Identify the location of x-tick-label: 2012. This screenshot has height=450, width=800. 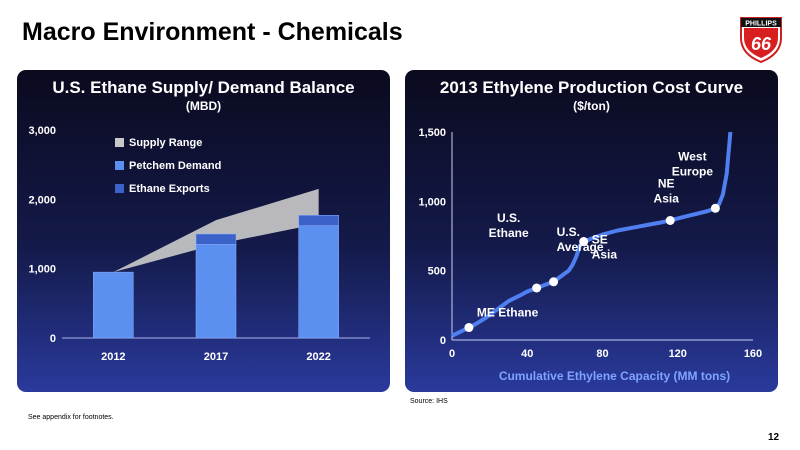
(113, 357).